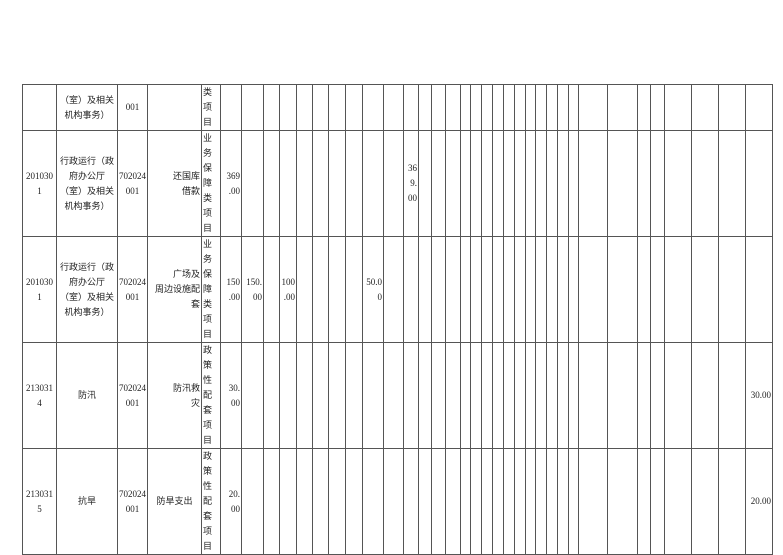  I want to click on project-type-cell: 类项 目, so click(211, 107).